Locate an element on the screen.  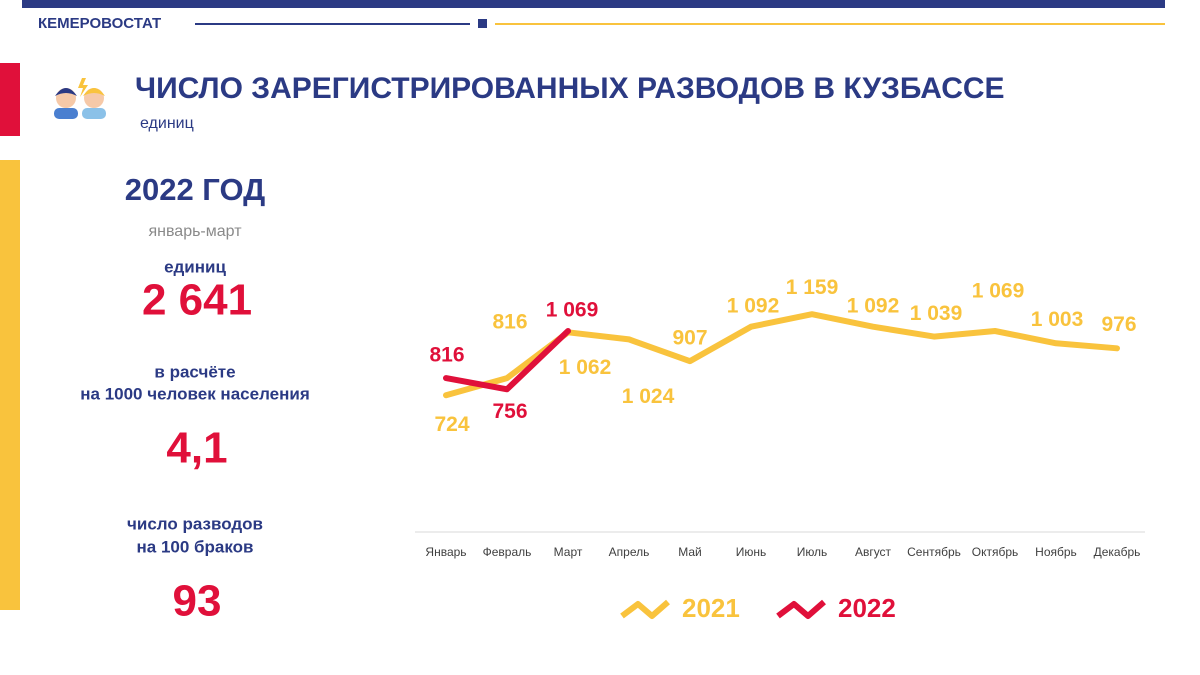
data-label: 1 024 is located at coordinates (648, 396).